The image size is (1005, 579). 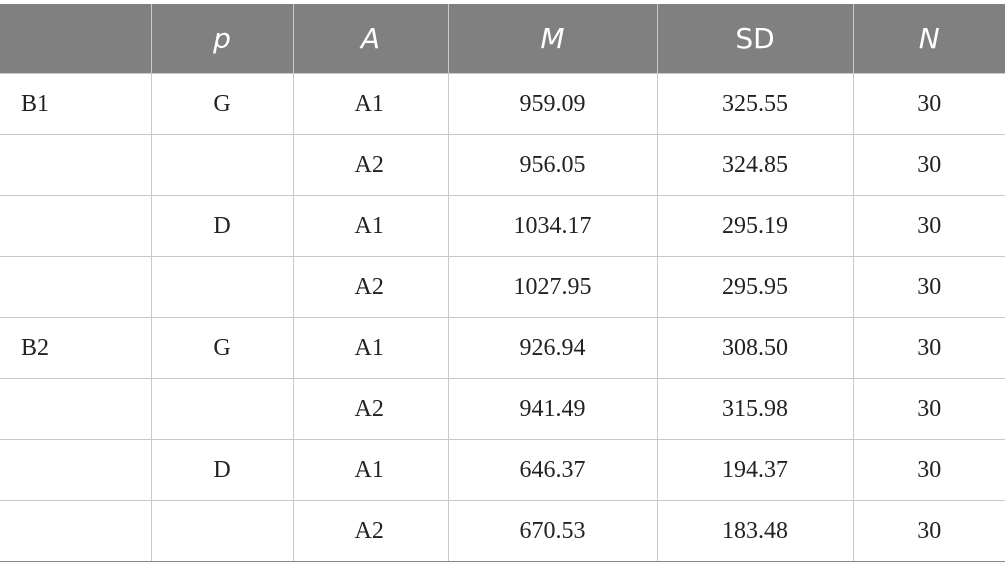 I want to click on cell-sd: 325.55, so click(x=755, y=104).